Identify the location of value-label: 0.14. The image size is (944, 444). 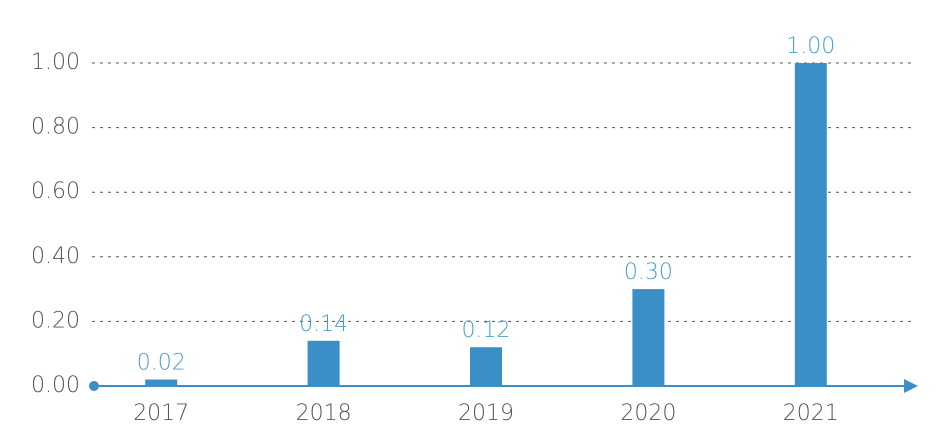
(323, 324).